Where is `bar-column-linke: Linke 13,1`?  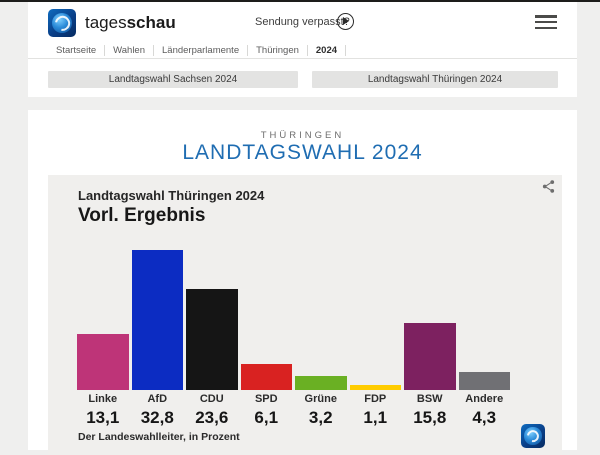 bar-column-linke: Linke 13,1 is located at coordinates (103, 339).